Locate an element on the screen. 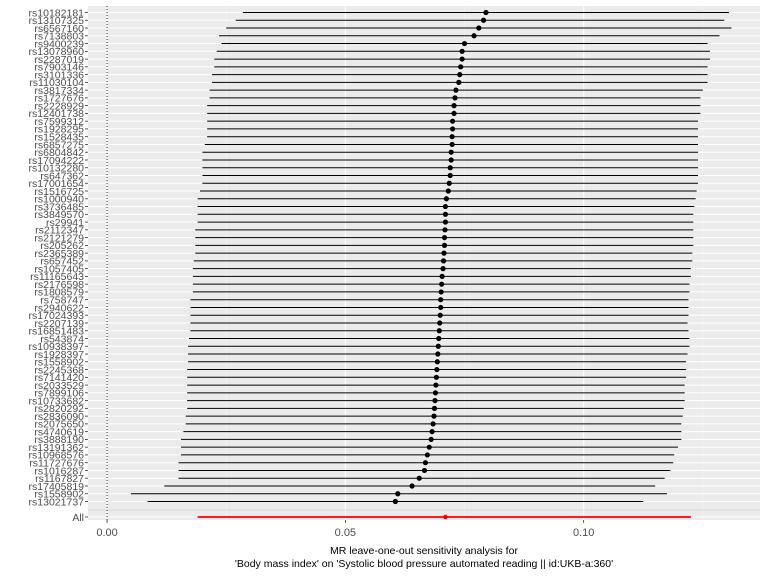  y-tick-label: rs29941 is located at coordinates (65, 223).